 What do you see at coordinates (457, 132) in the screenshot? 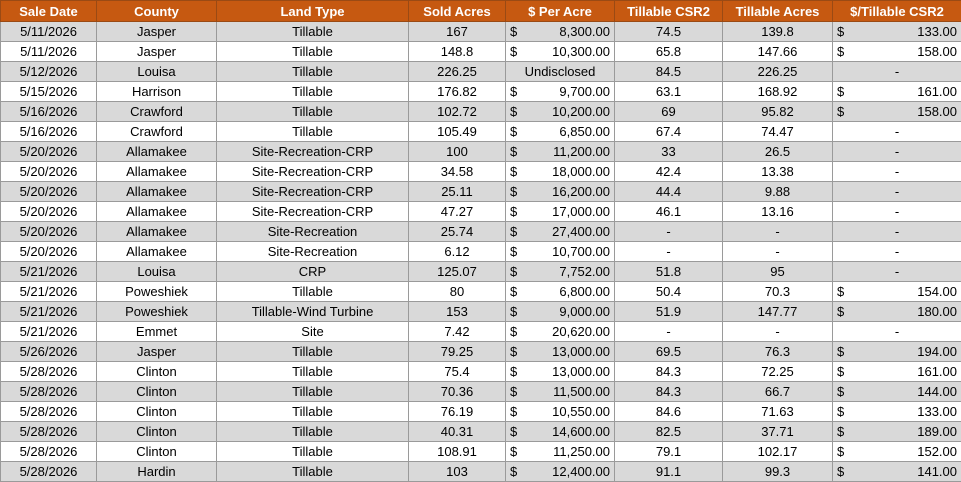
I see `table-cell: 105.49` at bounding box center [457, 132].